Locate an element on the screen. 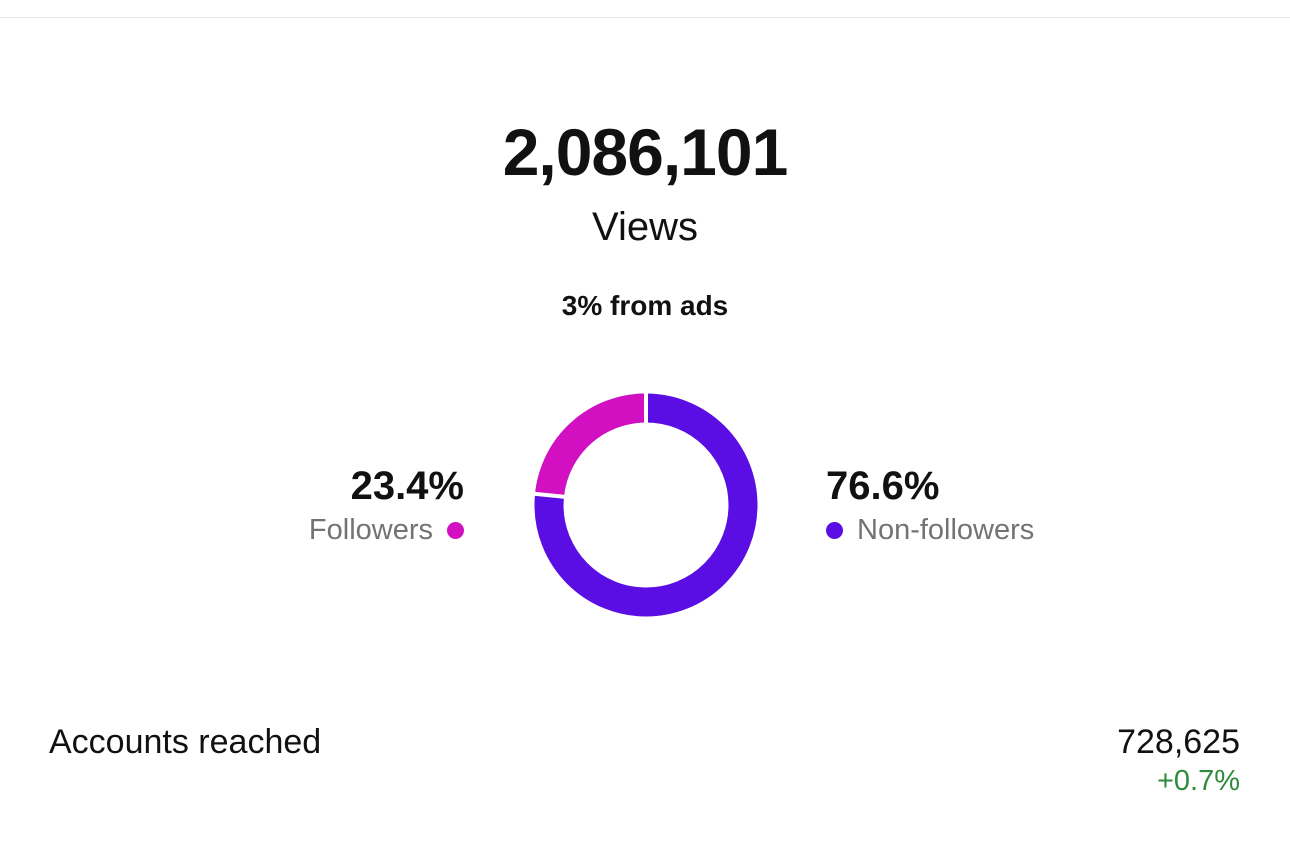 This screenshot has width=1290, height=856. non-followers-dot-icon is located at coordinates (834, 530).